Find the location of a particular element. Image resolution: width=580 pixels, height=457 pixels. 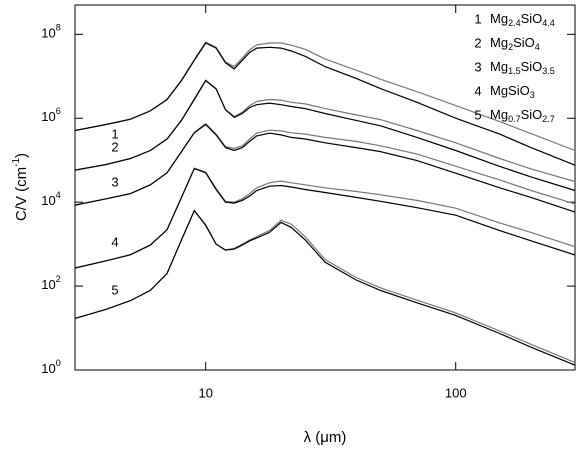

legend-subscript: 2 is located at coordinates (510, 47).